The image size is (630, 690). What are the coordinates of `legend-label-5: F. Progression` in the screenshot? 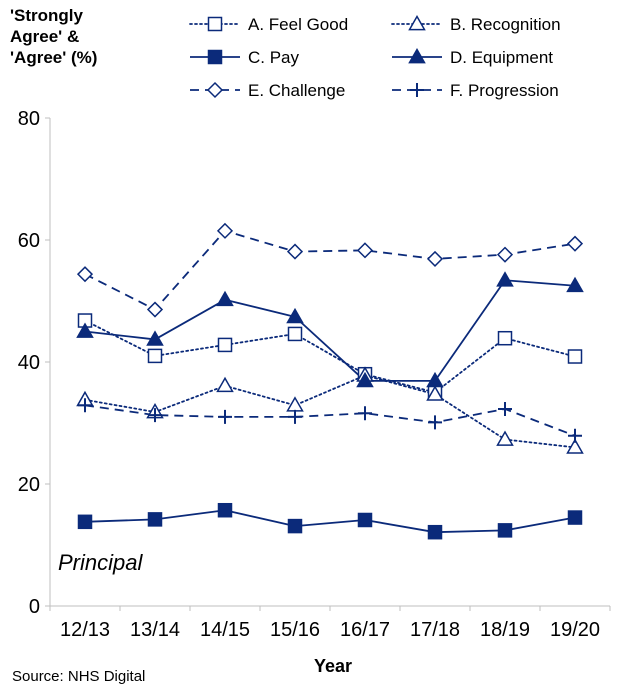 It's located at (504, 90).